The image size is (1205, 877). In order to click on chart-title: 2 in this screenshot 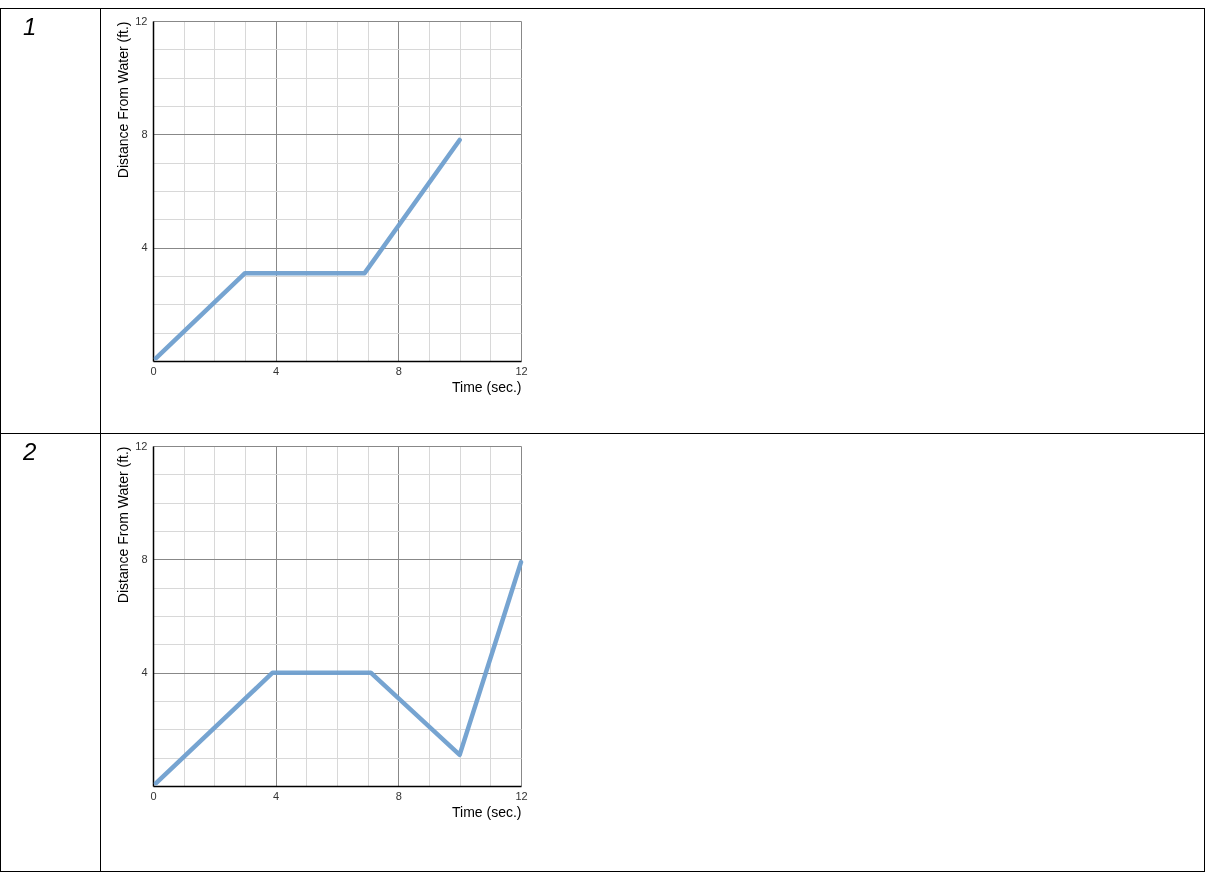, I will do `click(50, 652)`.